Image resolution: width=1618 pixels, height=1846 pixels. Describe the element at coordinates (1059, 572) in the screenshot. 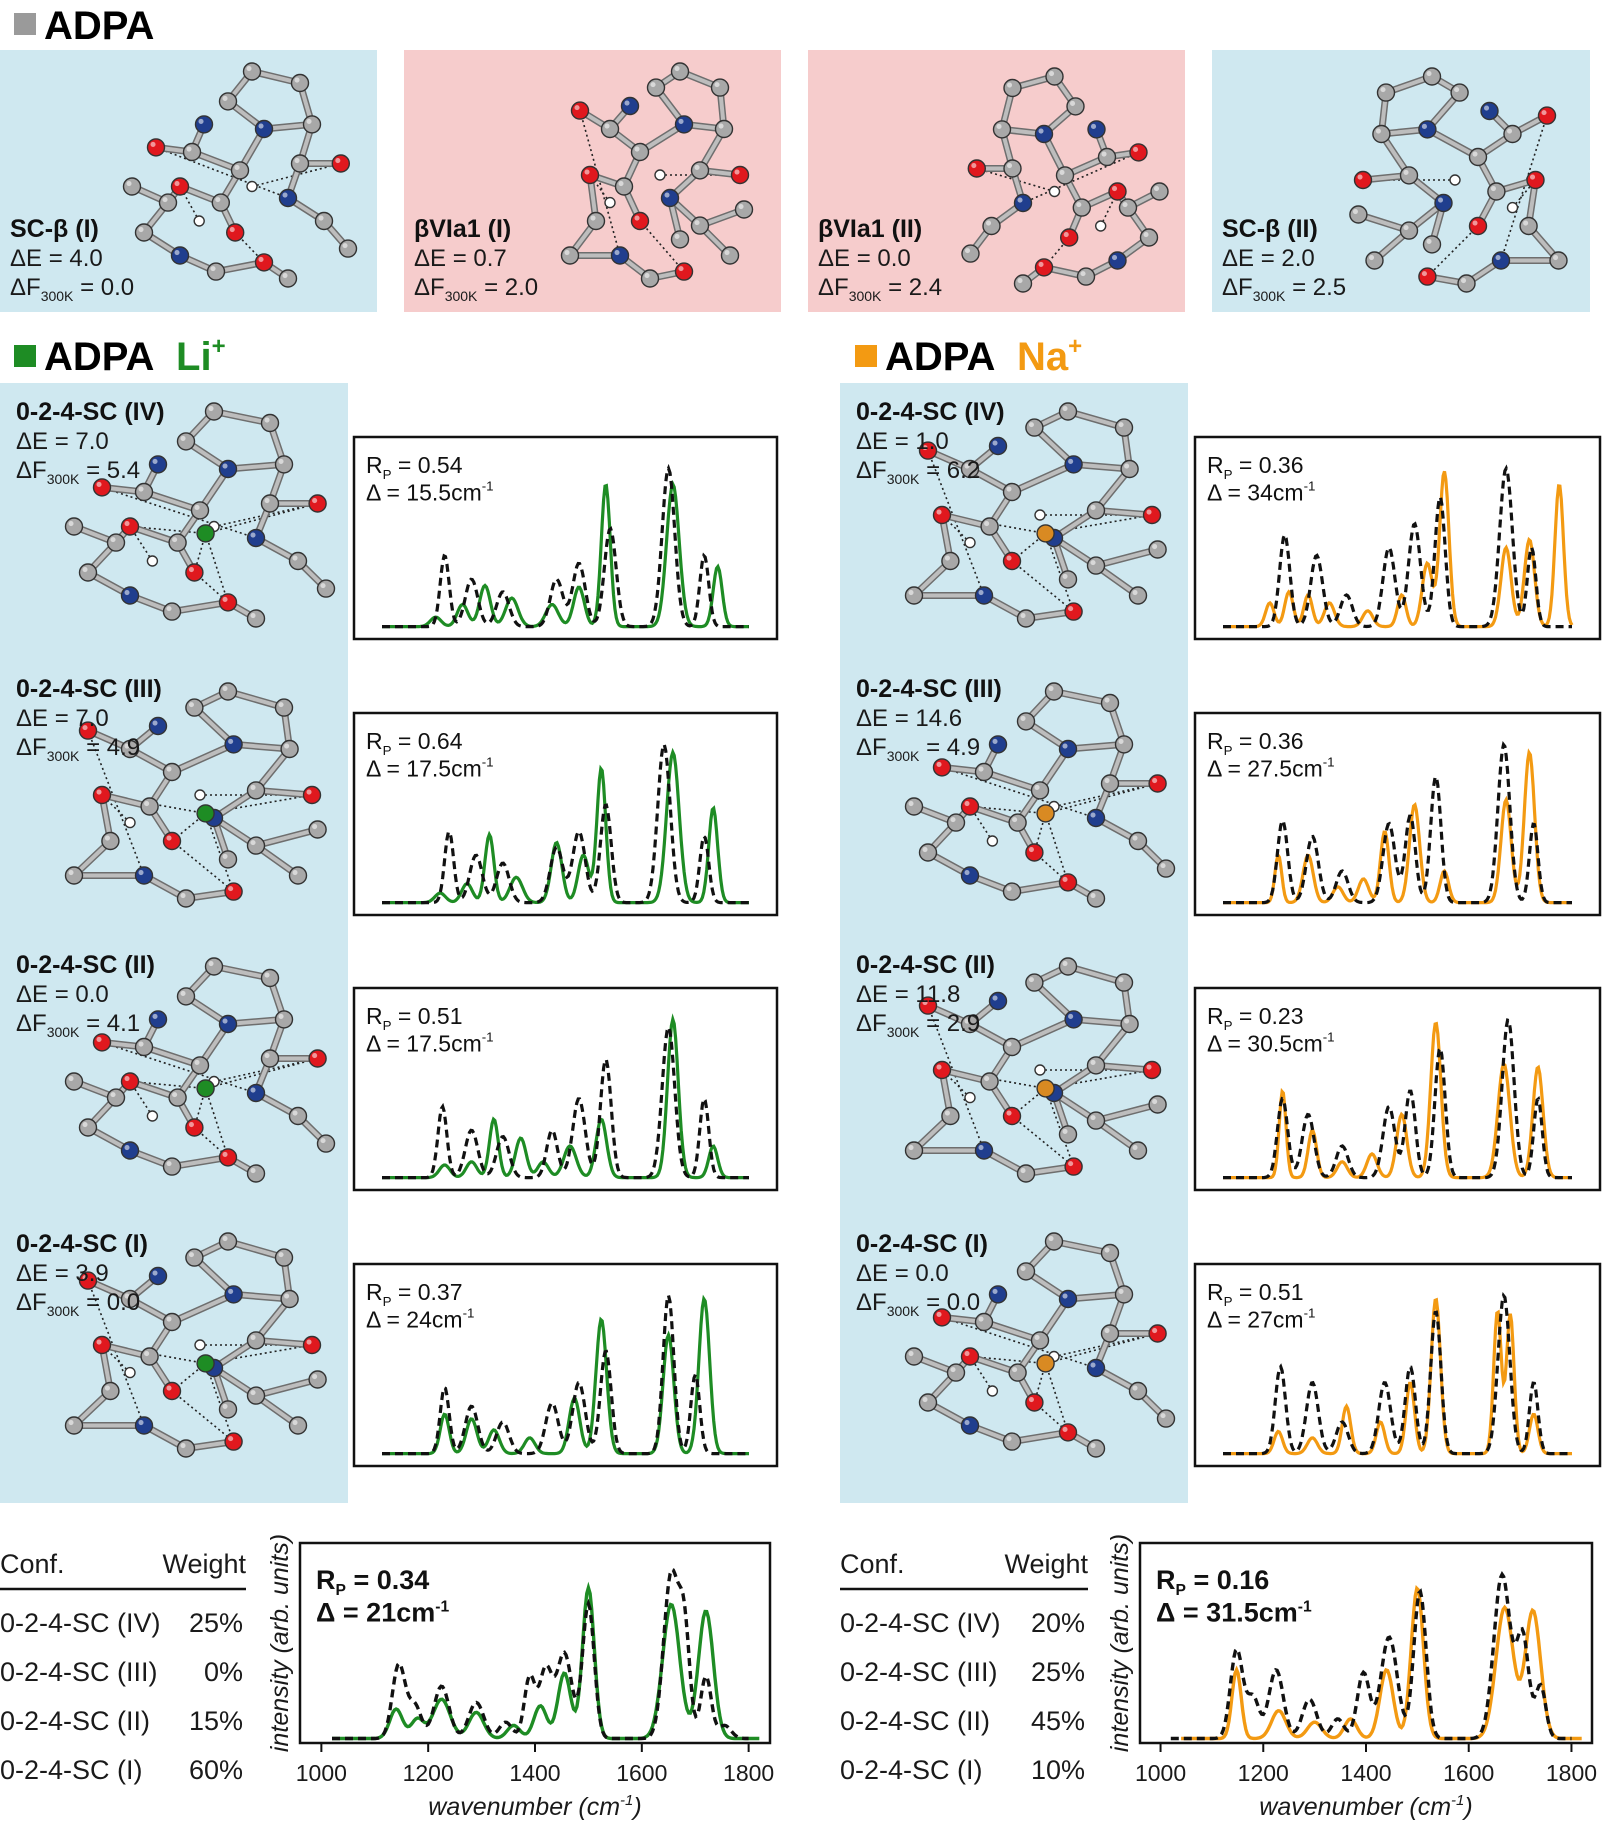

I see `ion-coordination` at that location.